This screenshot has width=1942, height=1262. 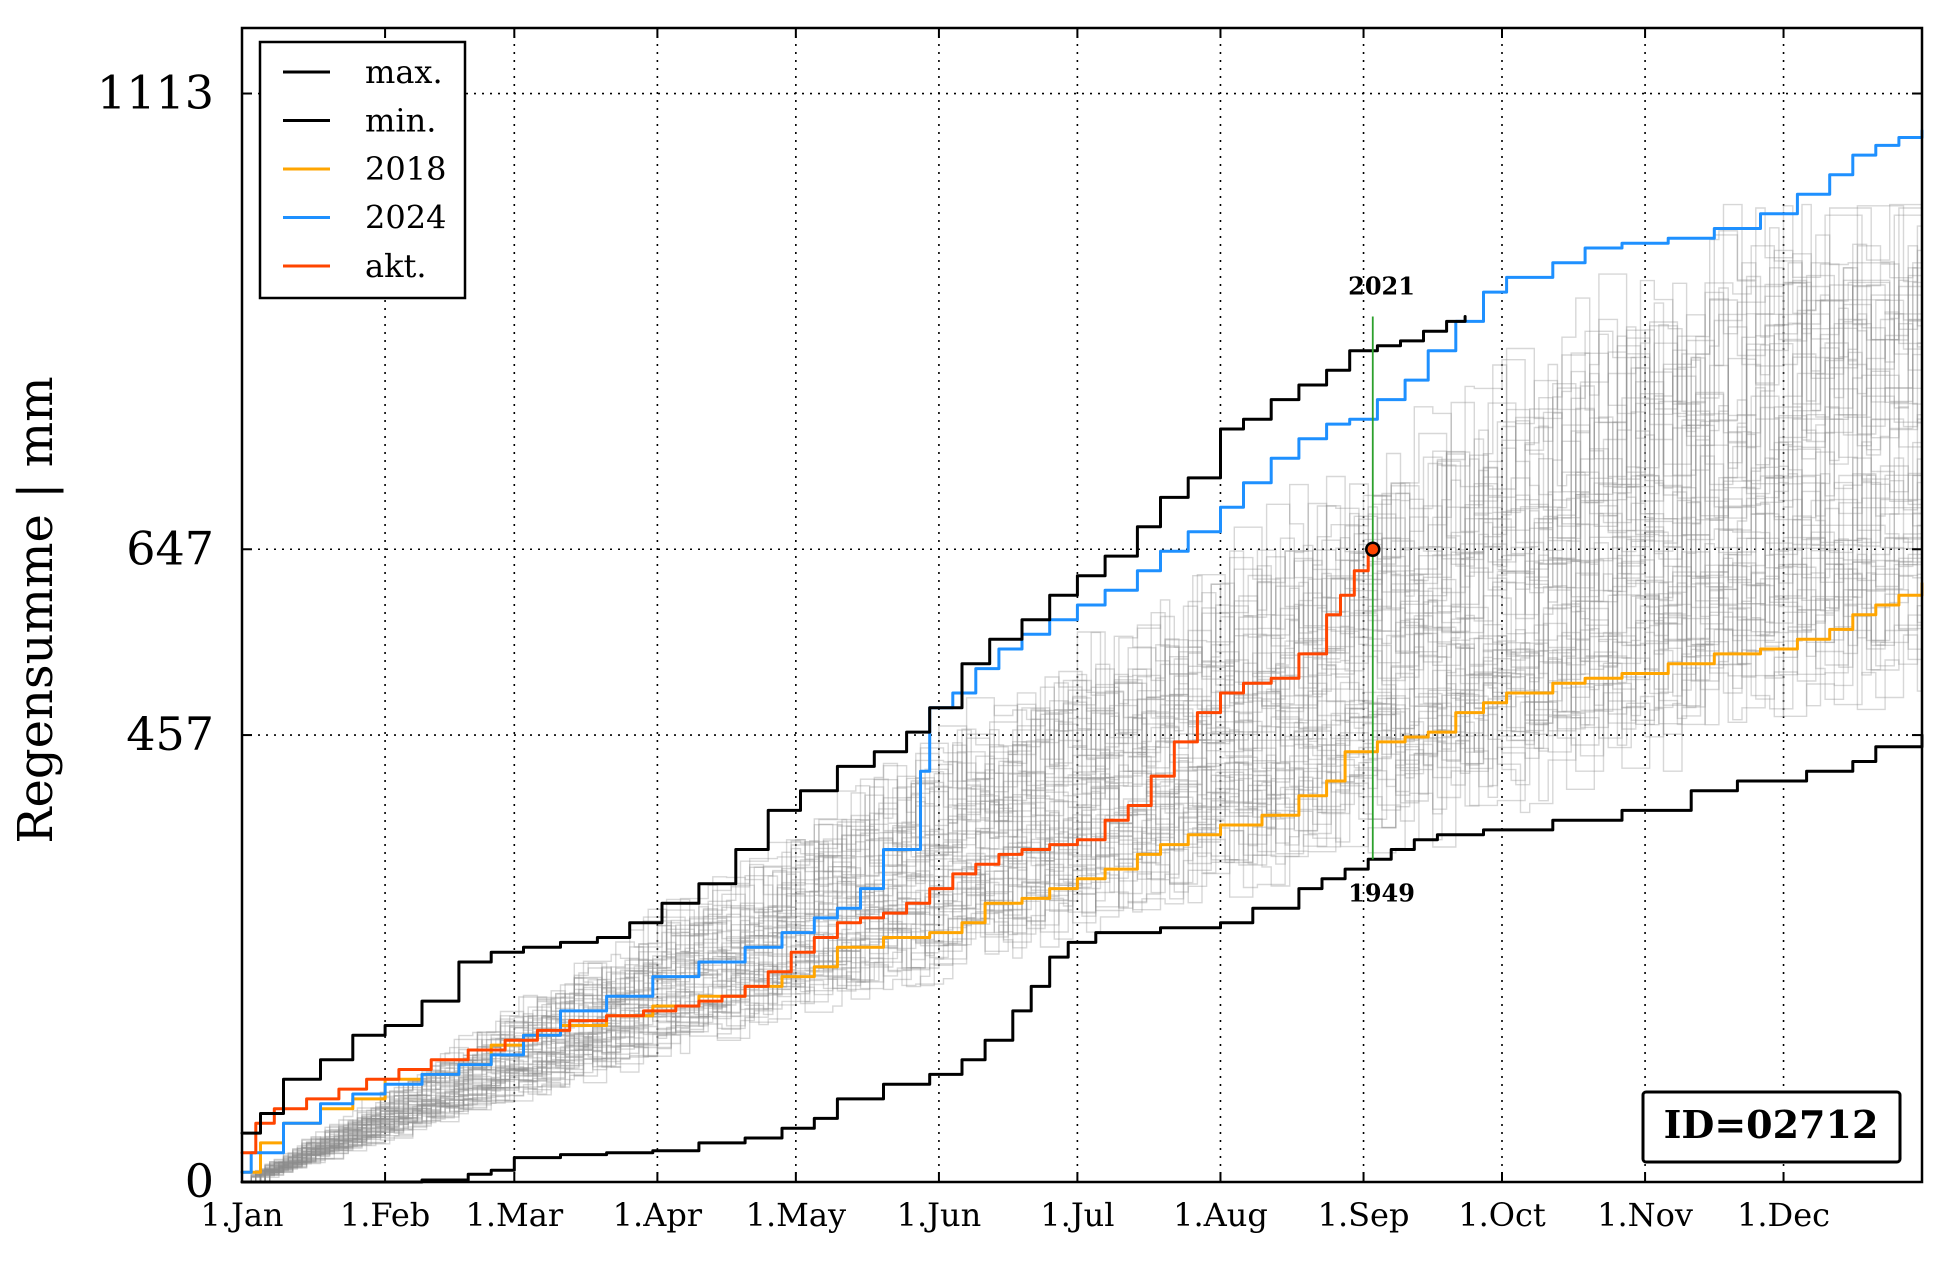 What do you see at coordinates (796, 1215) in the screenshot?
I see `x-tick-label: 1.May` at bounding box center [796, 1215].